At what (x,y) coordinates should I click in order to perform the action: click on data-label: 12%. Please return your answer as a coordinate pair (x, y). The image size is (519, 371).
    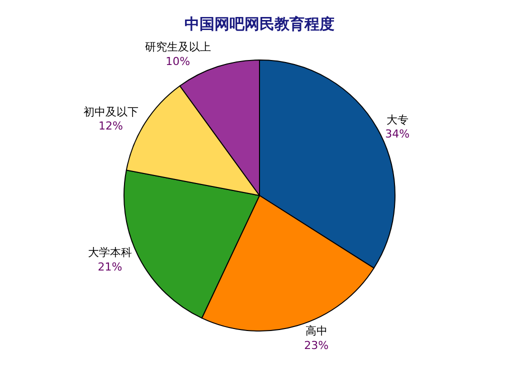
    Looking at the image, I should click on (110, 126).